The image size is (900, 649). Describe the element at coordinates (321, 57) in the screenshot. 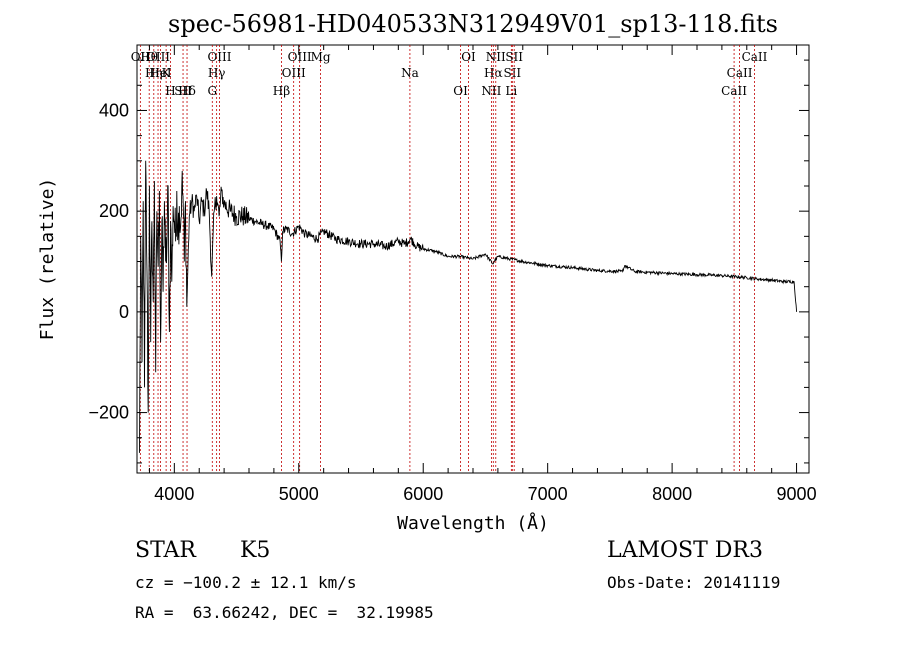

I see `marker-label: Mg` at that location.